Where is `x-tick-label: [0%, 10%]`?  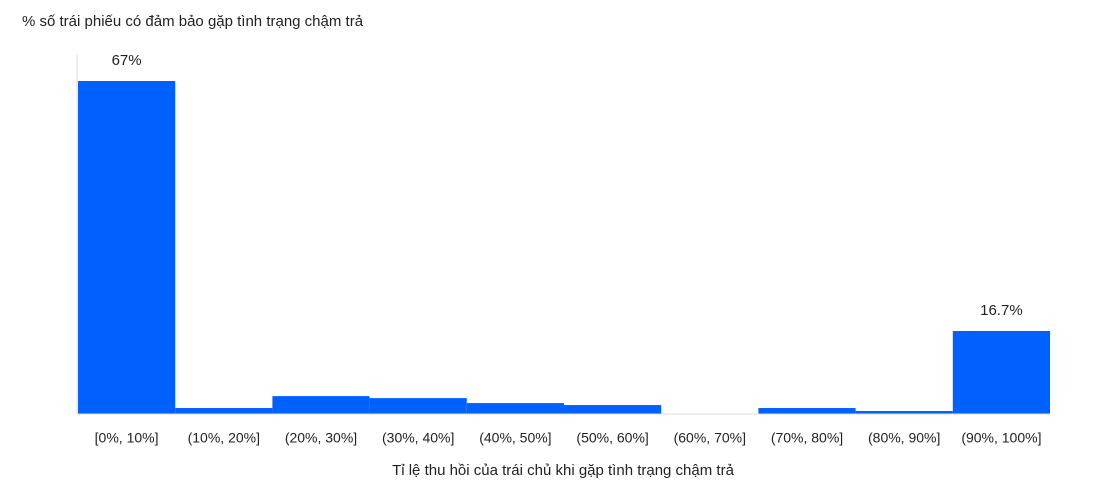
x-tick-label: [0%, 10%] is located at coordinates (127, 438).